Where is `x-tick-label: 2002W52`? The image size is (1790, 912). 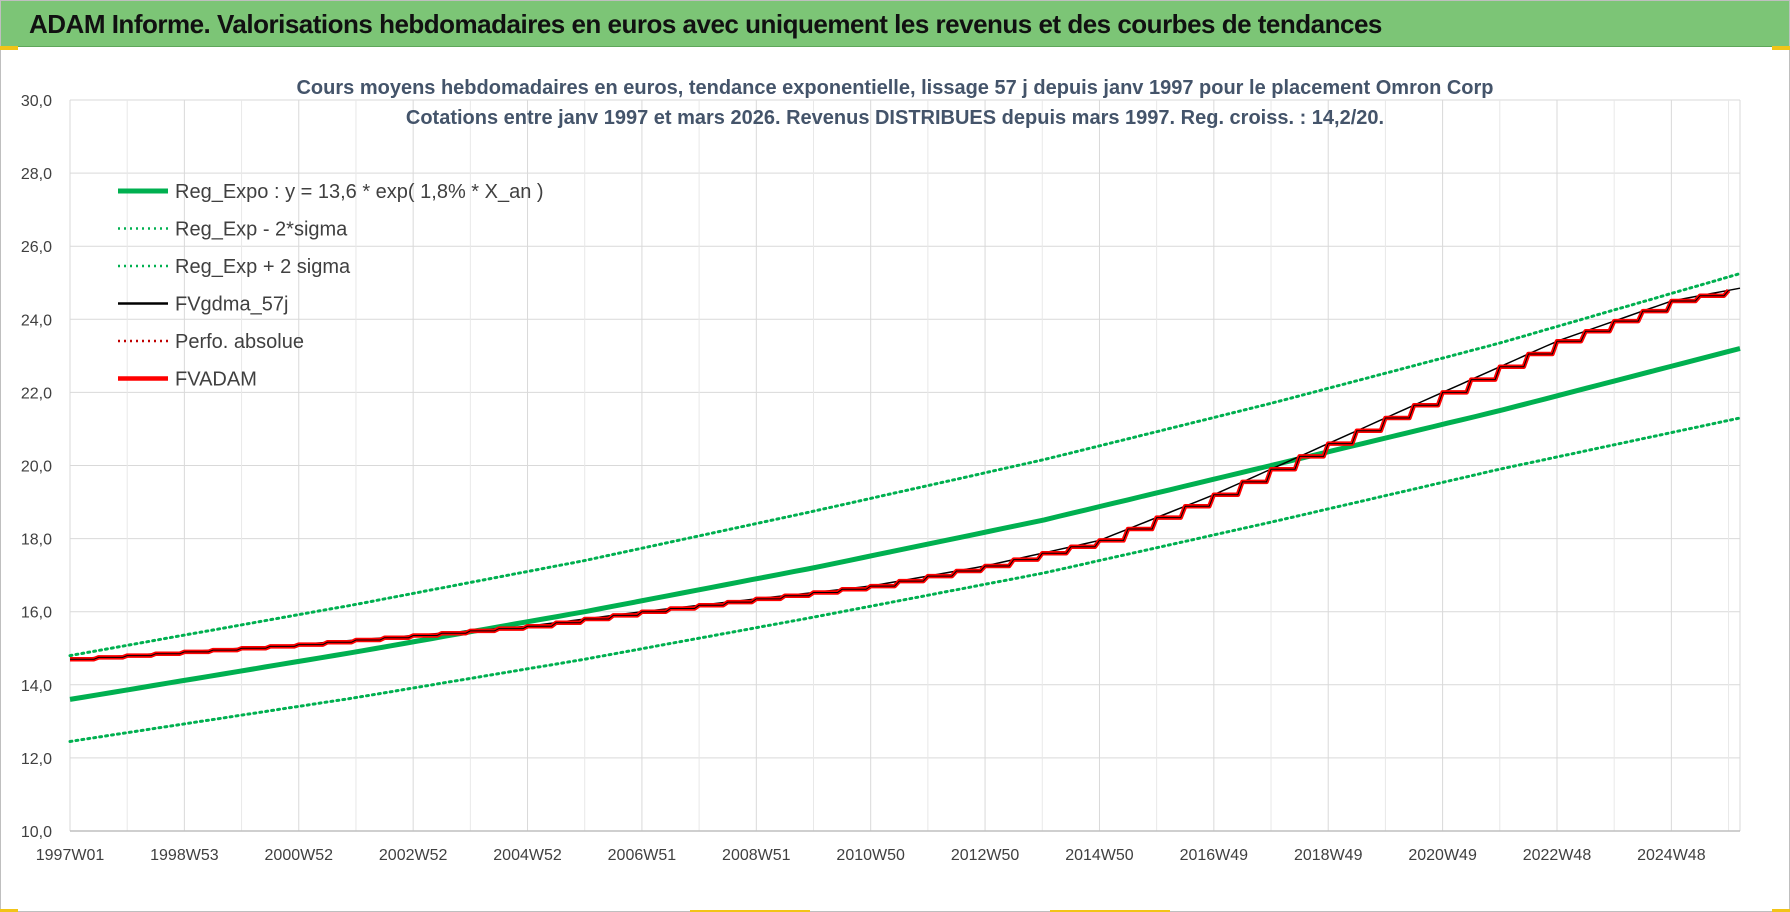 x-tick-label: 2002W52 is located at coordinates (413, 855).